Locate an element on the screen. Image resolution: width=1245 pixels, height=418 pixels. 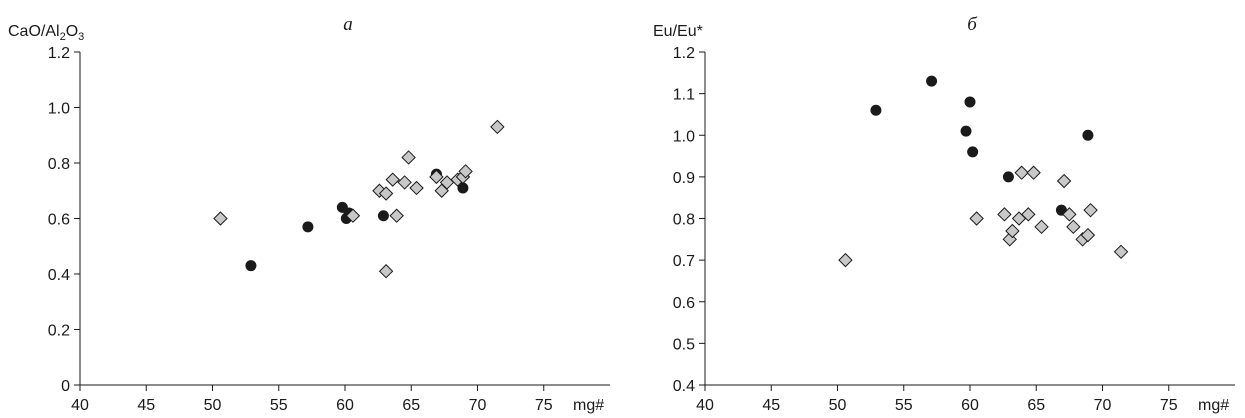
y-tick-label: 0.2 is located at coordinates (59, 331).